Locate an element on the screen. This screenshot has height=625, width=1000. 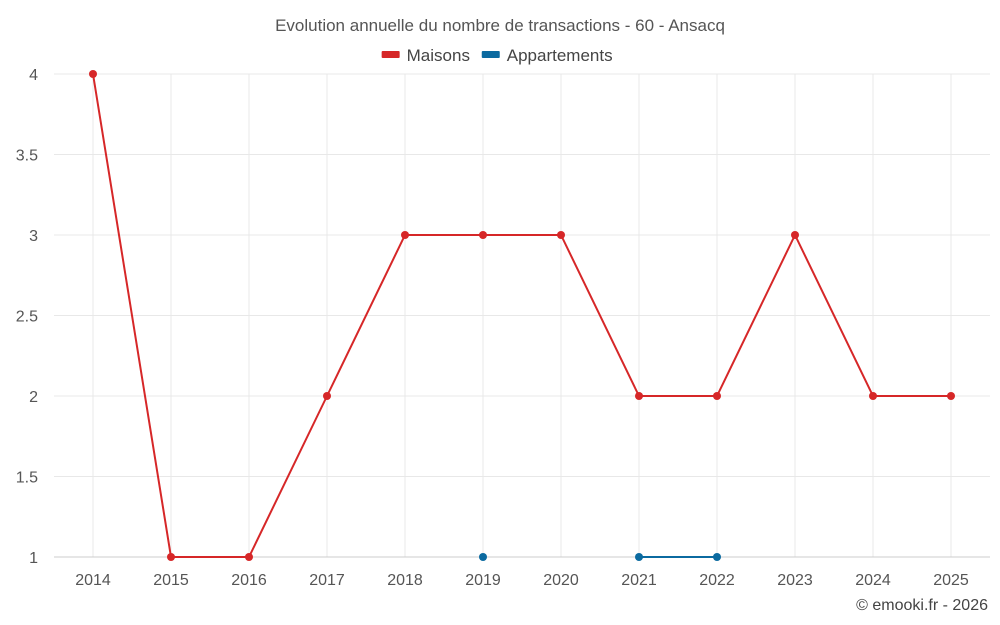
x-tick-label: 2016 is located at coordinates (249, 580).